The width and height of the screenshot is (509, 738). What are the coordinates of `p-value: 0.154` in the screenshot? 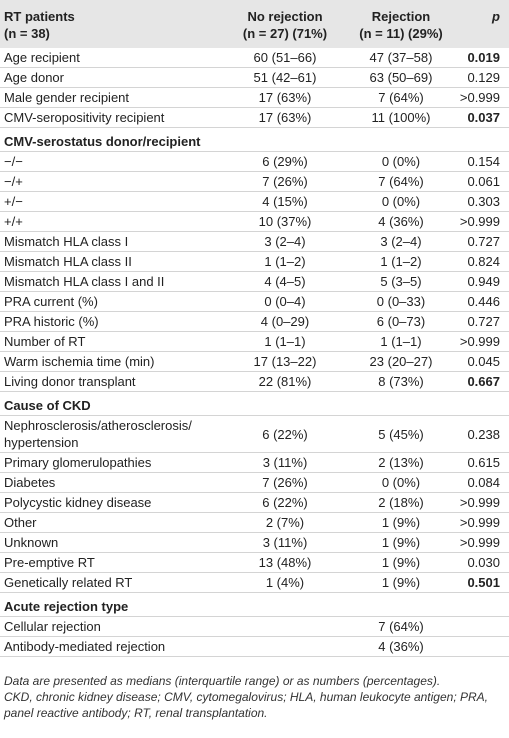 It's located at (478, 161).